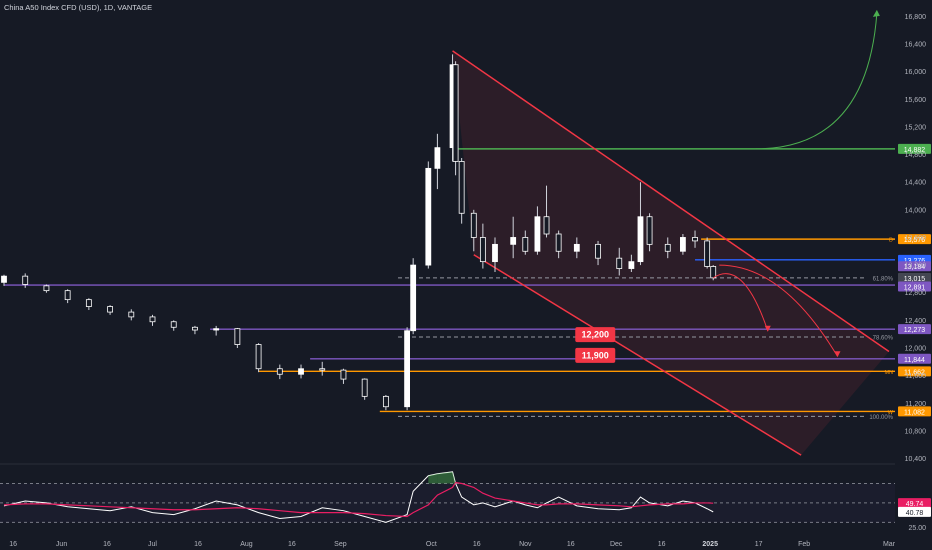 The width and height of the screenshot is (932, 550). Describe the element at coordinates (595, 335) in the screenshot. I see `target-badge-12,200` at that location.